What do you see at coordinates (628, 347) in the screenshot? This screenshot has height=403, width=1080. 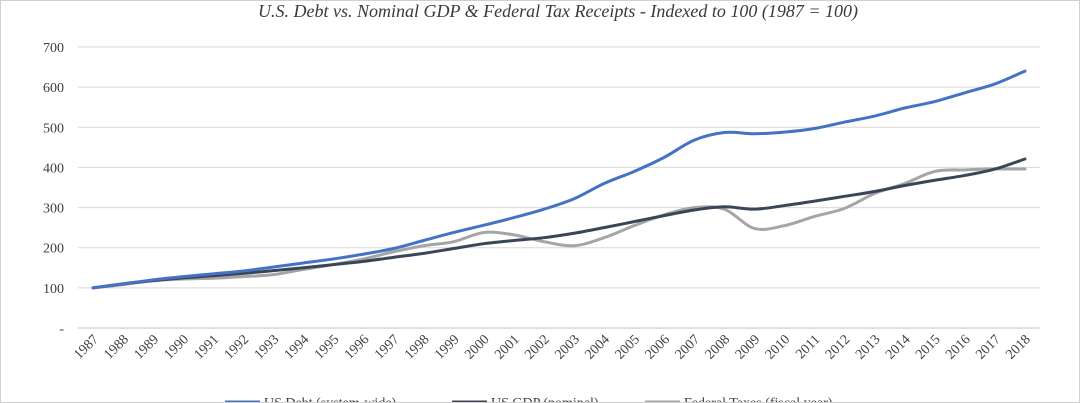 I see `x-tick-label: 2005` at bounding box center [628, 347].